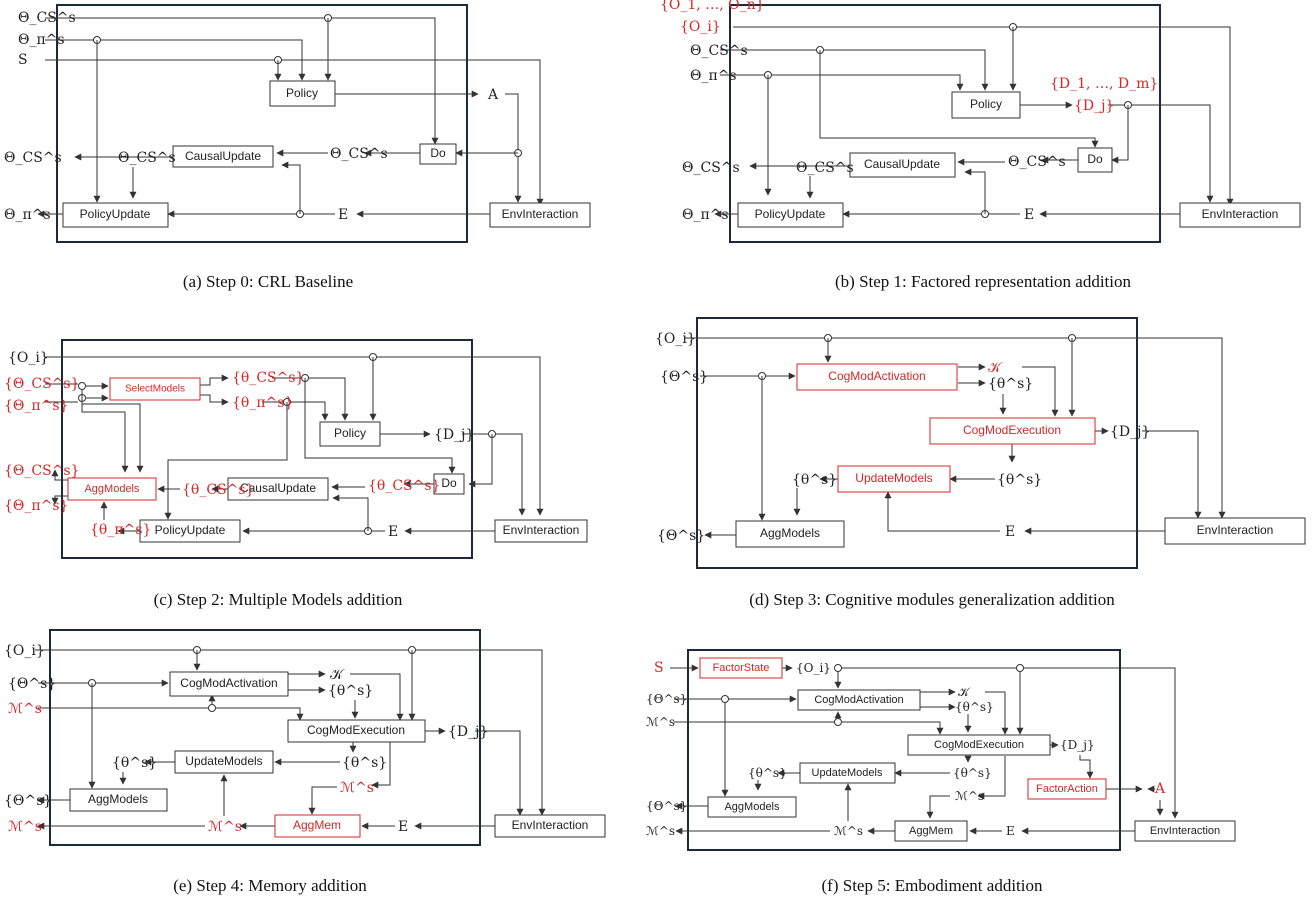 This screenshot has width=1315, height=905. I want to click on output-theta-pi: Θ_π^s, so click(27, 215).